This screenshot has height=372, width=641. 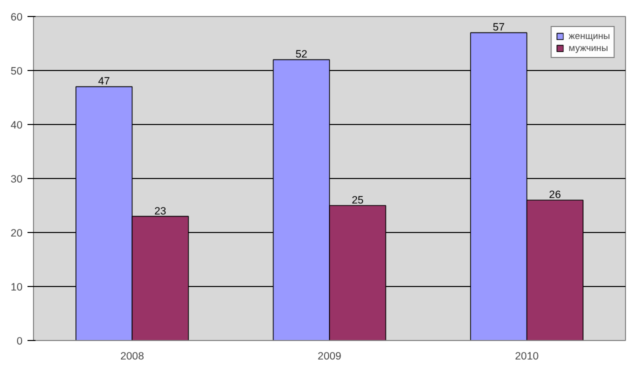 I want to click on legend-label: женщины, so click(x=589, y=36).